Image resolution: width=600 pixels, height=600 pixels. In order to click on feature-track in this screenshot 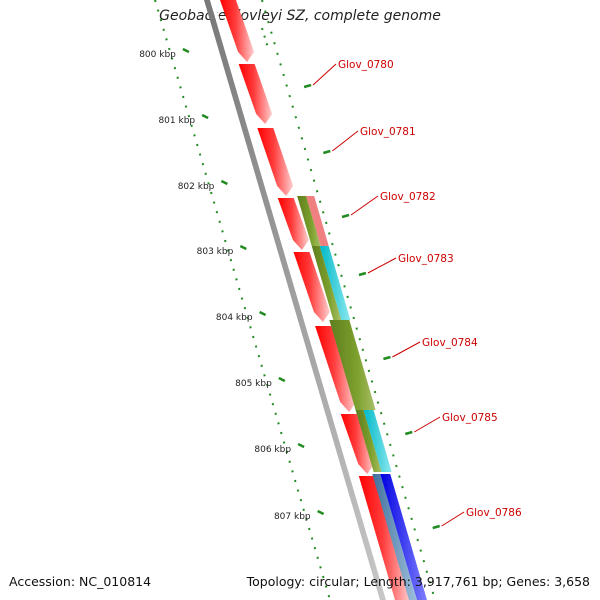, I will do `click(362, 398)`.